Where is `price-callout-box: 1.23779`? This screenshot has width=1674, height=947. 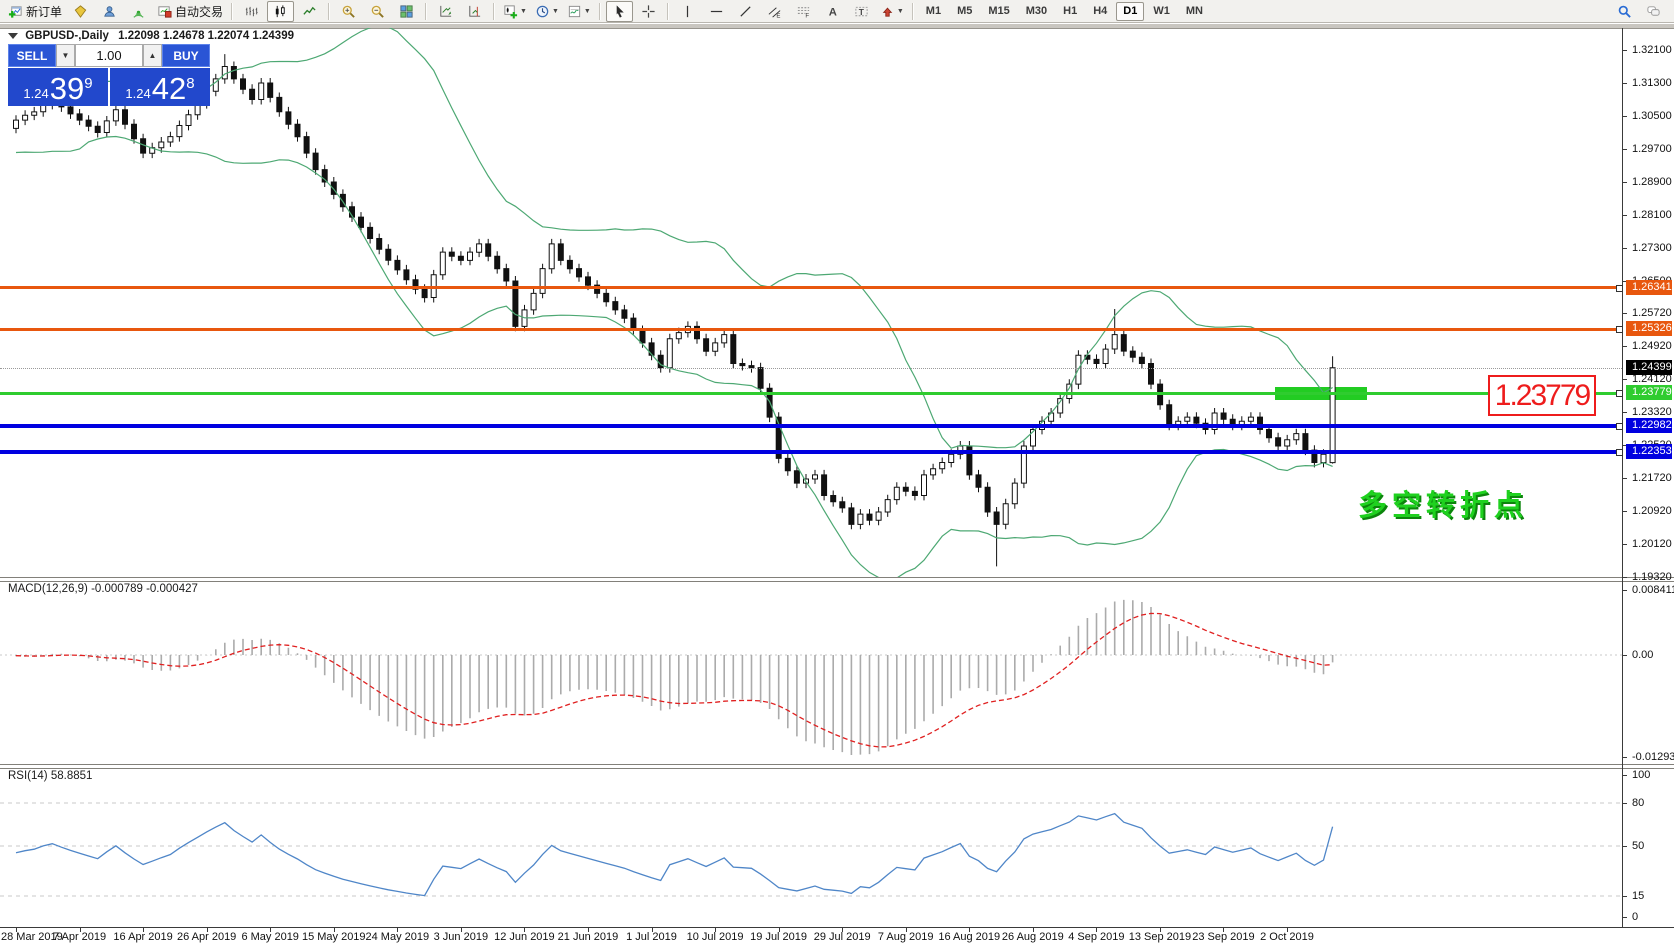 price-callout-box: 1.23779 is located at coordinates (1542, 395).